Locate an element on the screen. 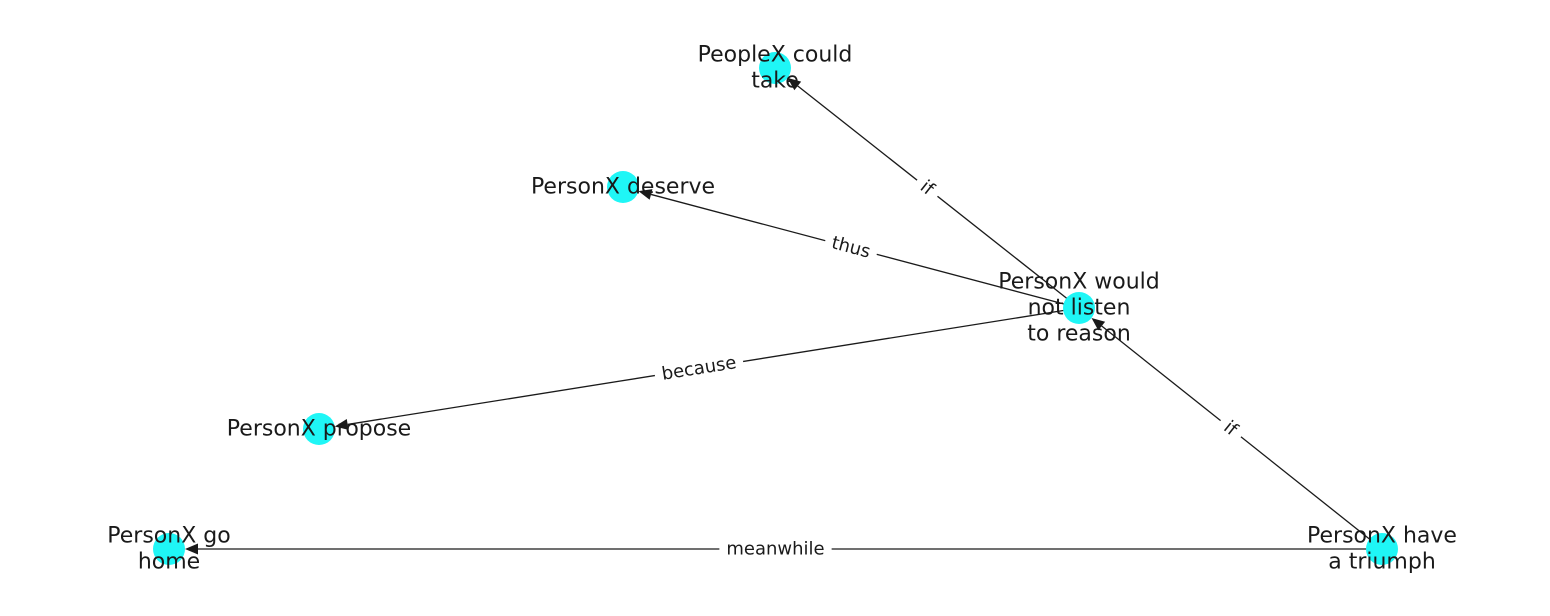 The height and width of the screenshot is (616, 1550). edge-label-group: because is located at coordinates (699, 368).